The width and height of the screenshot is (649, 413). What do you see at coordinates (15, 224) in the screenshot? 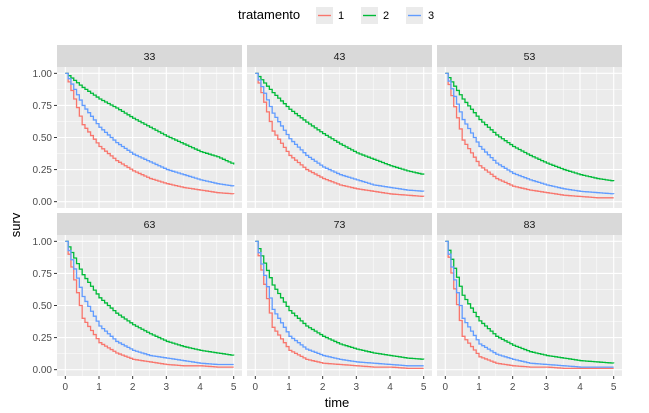
I see `y-axis-title: surv` at bounding box center [15, 224].